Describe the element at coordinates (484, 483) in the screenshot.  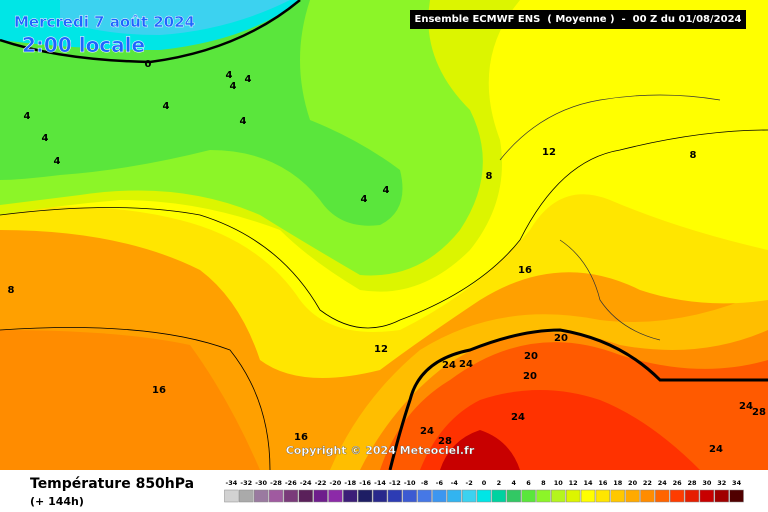
I see `color-bar-label: 0` at that location.